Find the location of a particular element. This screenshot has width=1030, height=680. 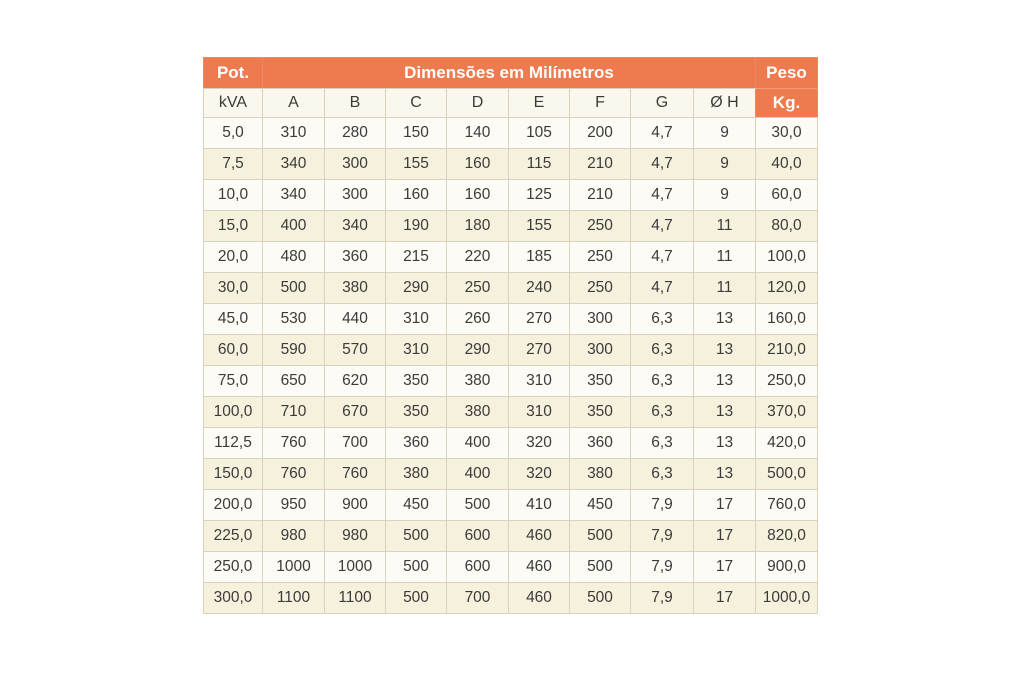

header-peso-kg: Peso Kg. is located at coordinates (786, 87).